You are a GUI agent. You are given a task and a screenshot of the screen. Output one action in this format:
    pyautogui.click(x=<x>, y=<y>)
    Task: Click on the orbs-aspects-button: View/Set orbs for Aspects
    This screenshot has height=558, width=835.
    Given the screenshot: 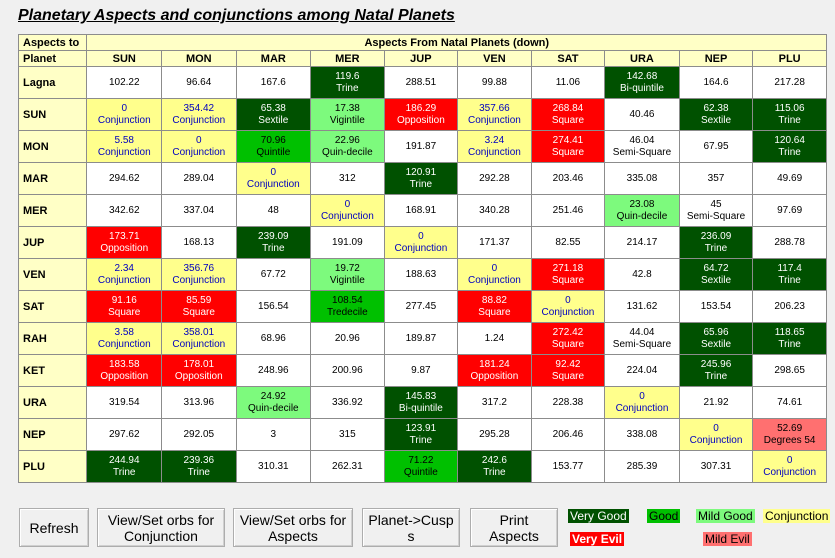 What is the action you would take?
    pyautogui.click(x=293, y=527)
    